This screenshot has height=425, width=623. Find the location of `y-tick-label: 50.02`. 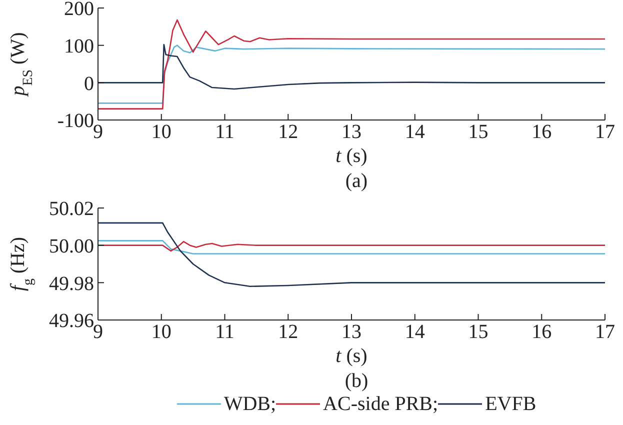

y-tick-label: 50.02 is located at coordinates (71, 209).